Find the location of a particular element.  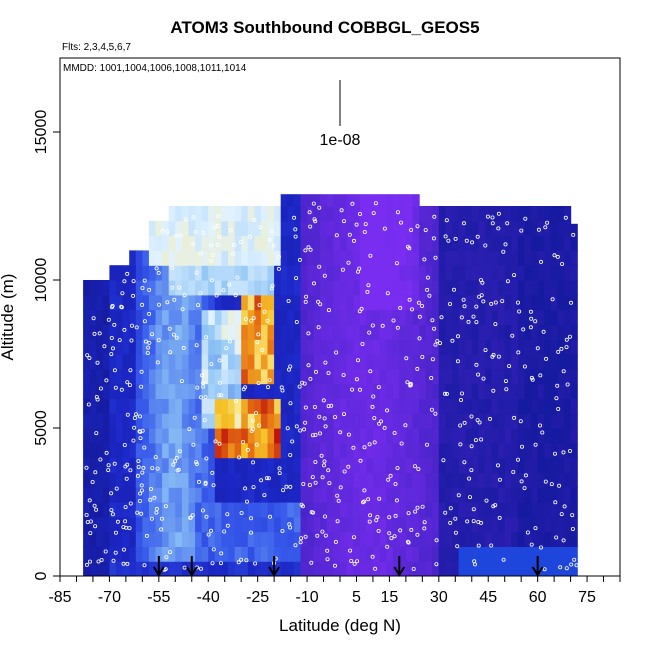

x-tick-label: 15 is located at coordinates (390, 597).